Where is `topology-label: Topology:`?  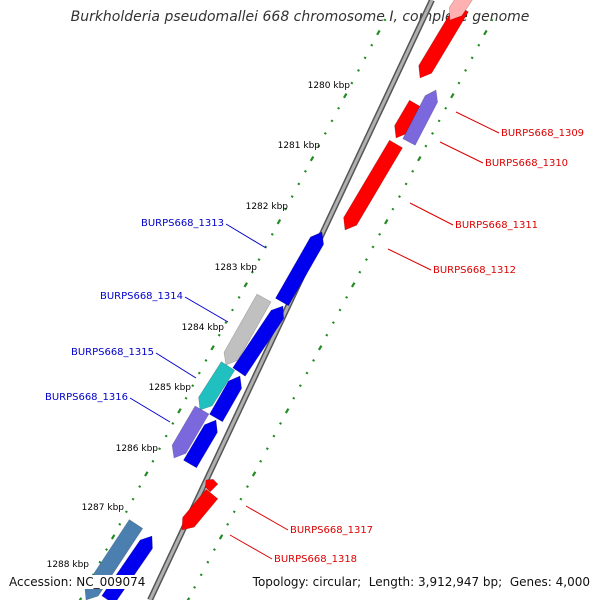
topology-label: Topology: is located at coordinates (280, 582).